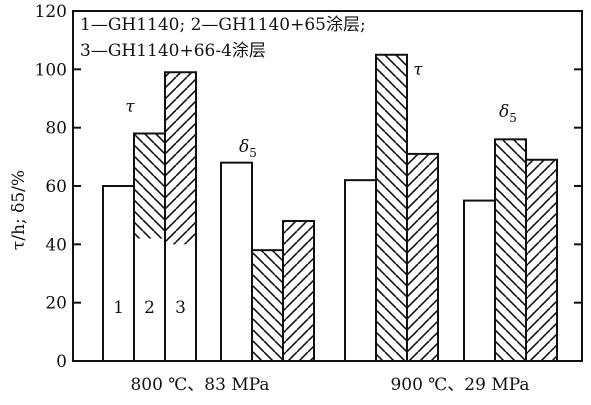  What do you see at coordinates (56, 129) in the screenshot?
I see `y-tick-label: 80` at bounding box center [56, 129].